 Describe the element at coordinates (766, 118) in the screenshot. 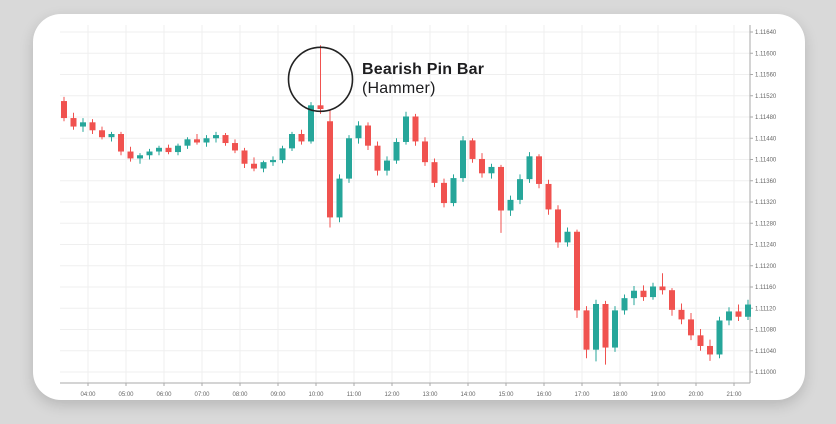

I see `price-axis-label: 1.11480` at that location.